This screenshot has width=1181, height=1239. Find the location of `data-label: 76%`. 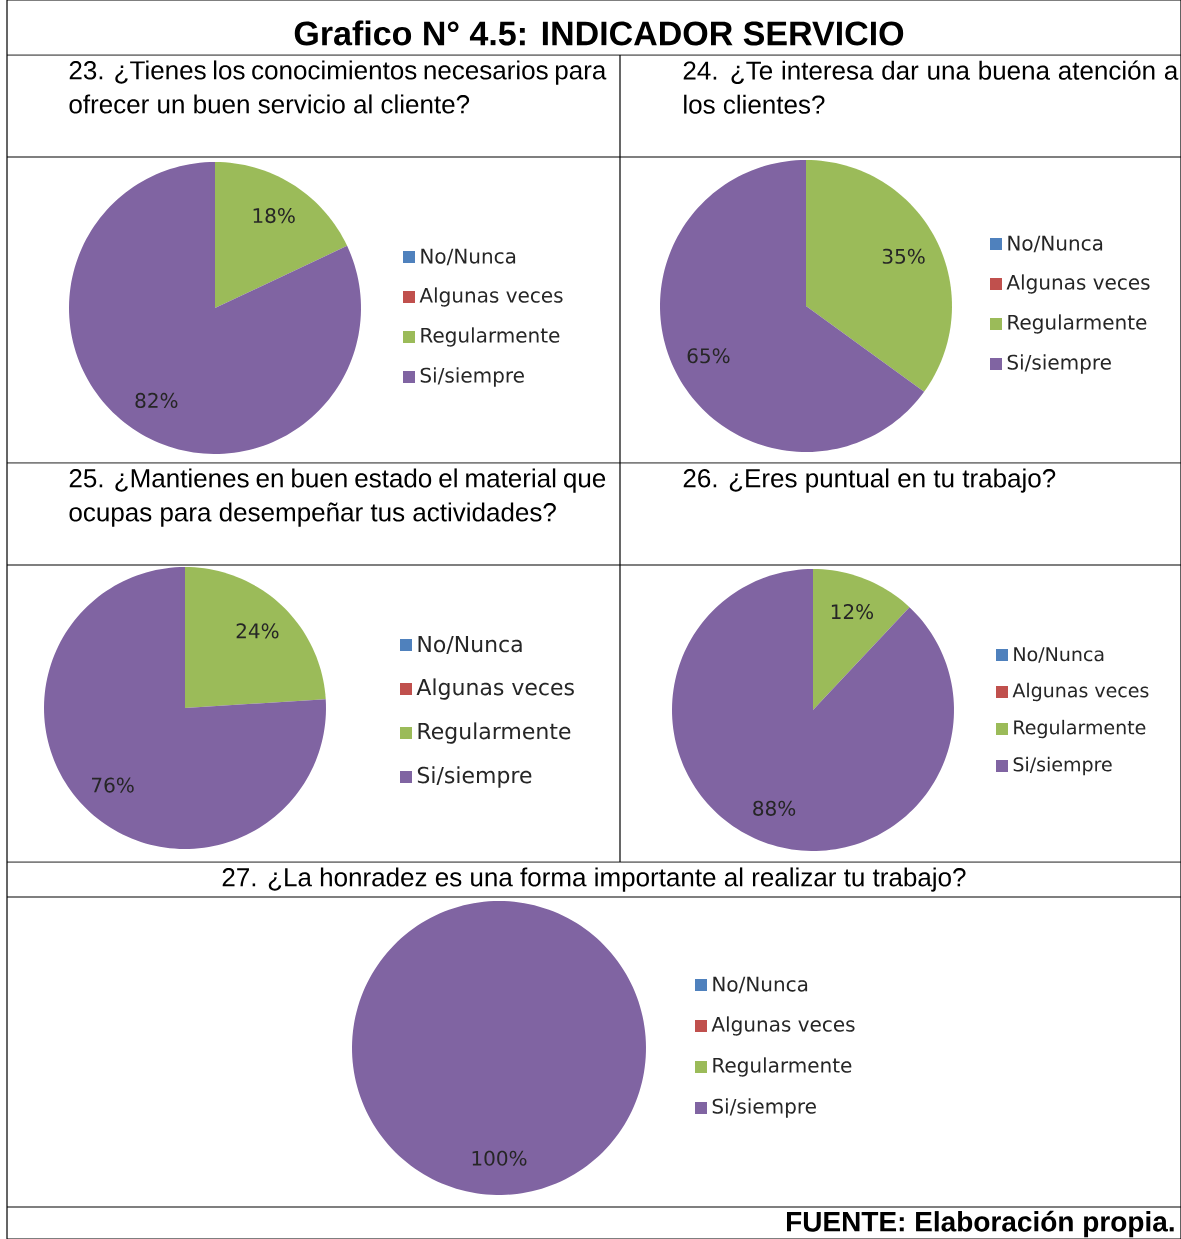

data-label: 76% is located at coordinates (113, 785).